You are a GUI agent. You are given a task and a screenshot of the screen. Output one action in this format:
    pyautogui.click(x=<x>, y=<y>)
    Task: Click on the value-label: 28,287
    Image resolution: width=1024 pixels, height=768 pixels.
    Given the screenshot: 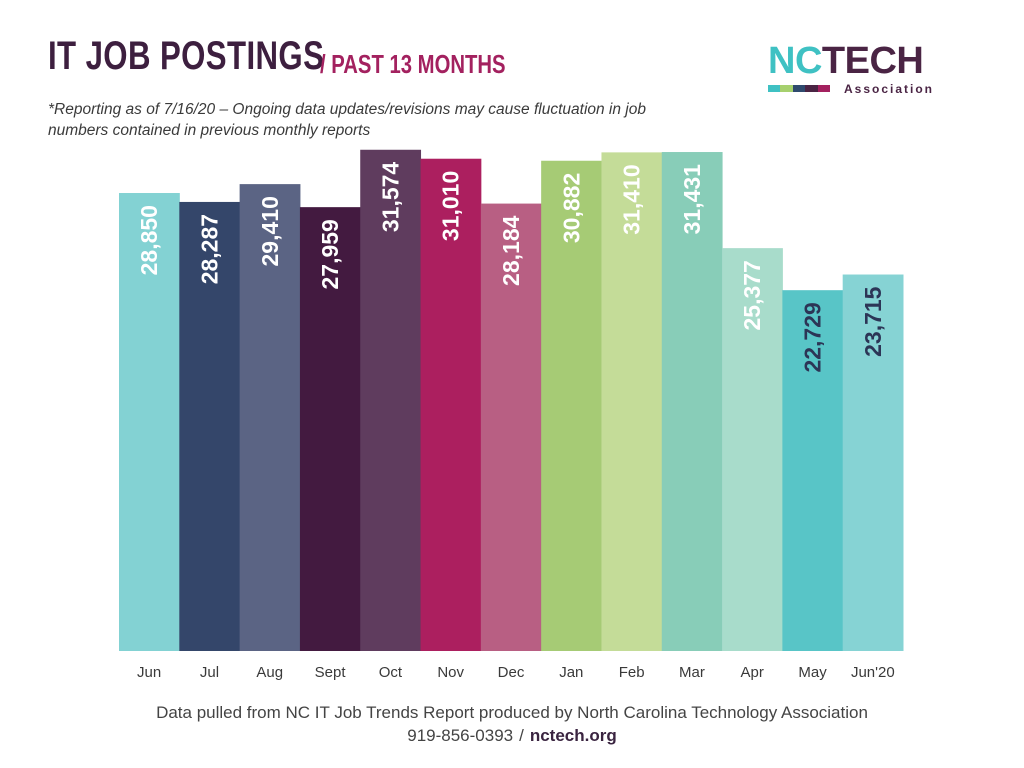 What is the action you would take?
    pyautogui.click(x=209, y=249)
    